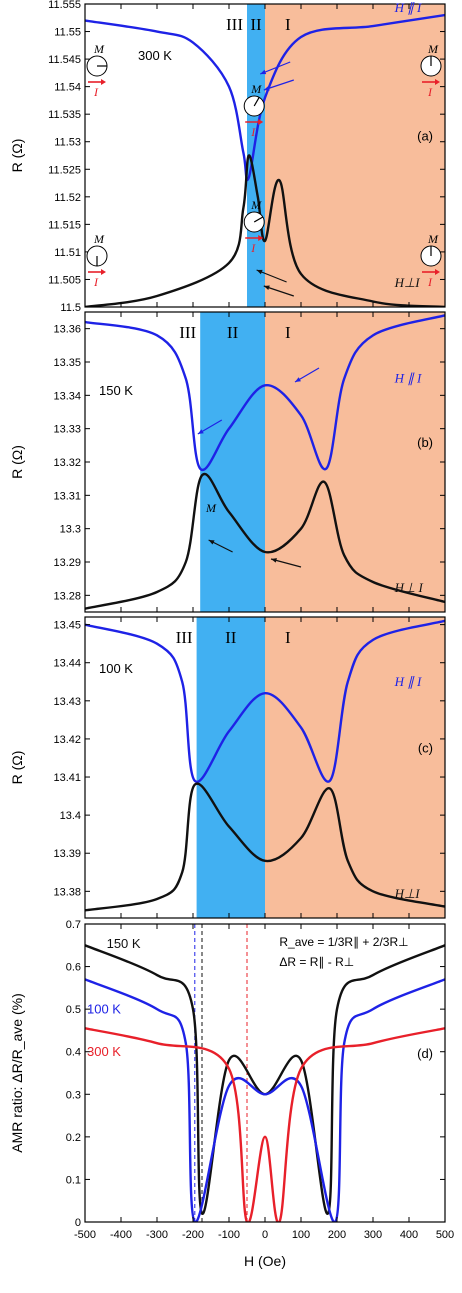 The image size is (462, 1293). Describe the element at coordinates (155, 55) in the screenshot. I see `temperature-label: 300 K` at that location.